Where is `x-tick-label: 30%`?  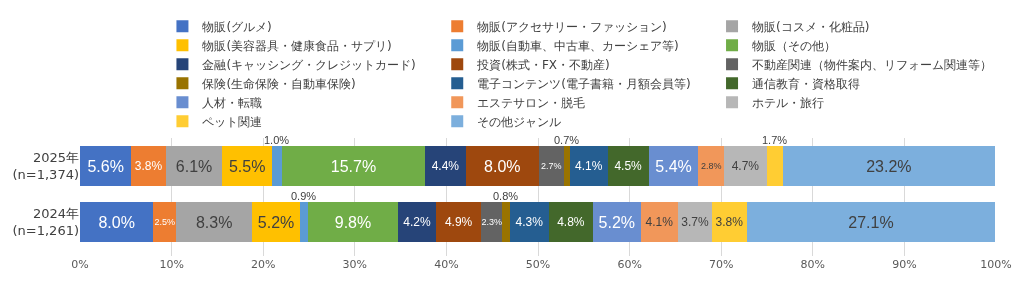 x-tick-label: 30% is located at coordinates (355, 264).